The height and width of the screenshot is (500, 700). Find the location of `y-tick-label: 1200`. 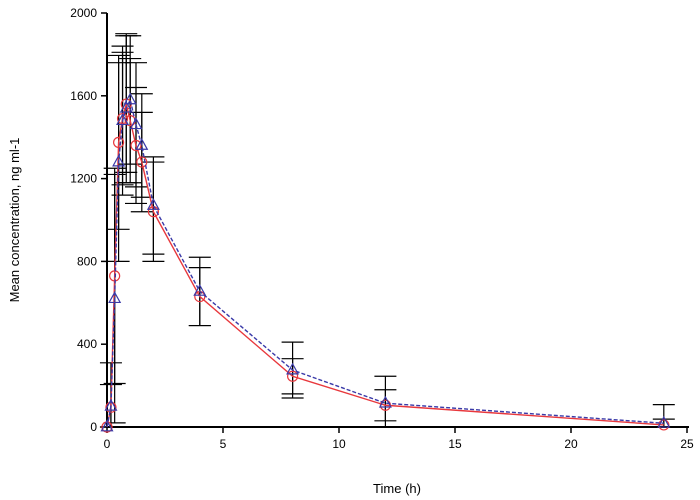

y-tick-label: 1200 is located at coordinates (83, 179).